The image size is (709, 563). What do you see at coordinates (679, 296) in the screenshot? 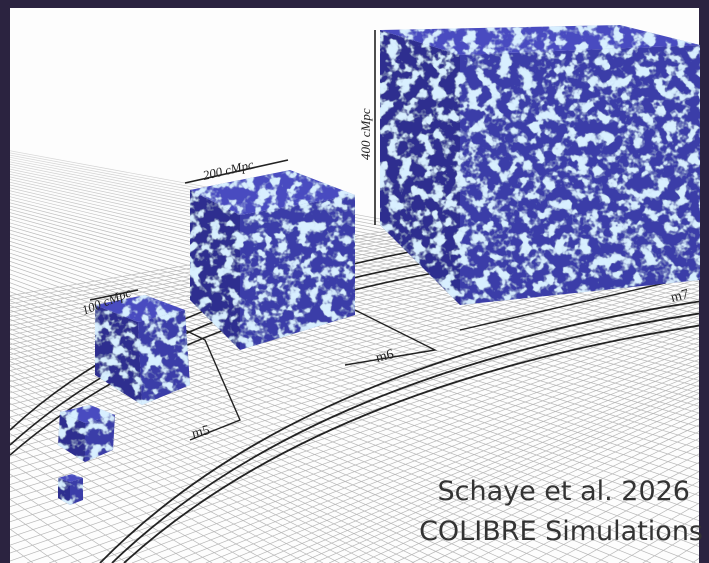
I see `run-label: m7` at bounding box center [679, 296].